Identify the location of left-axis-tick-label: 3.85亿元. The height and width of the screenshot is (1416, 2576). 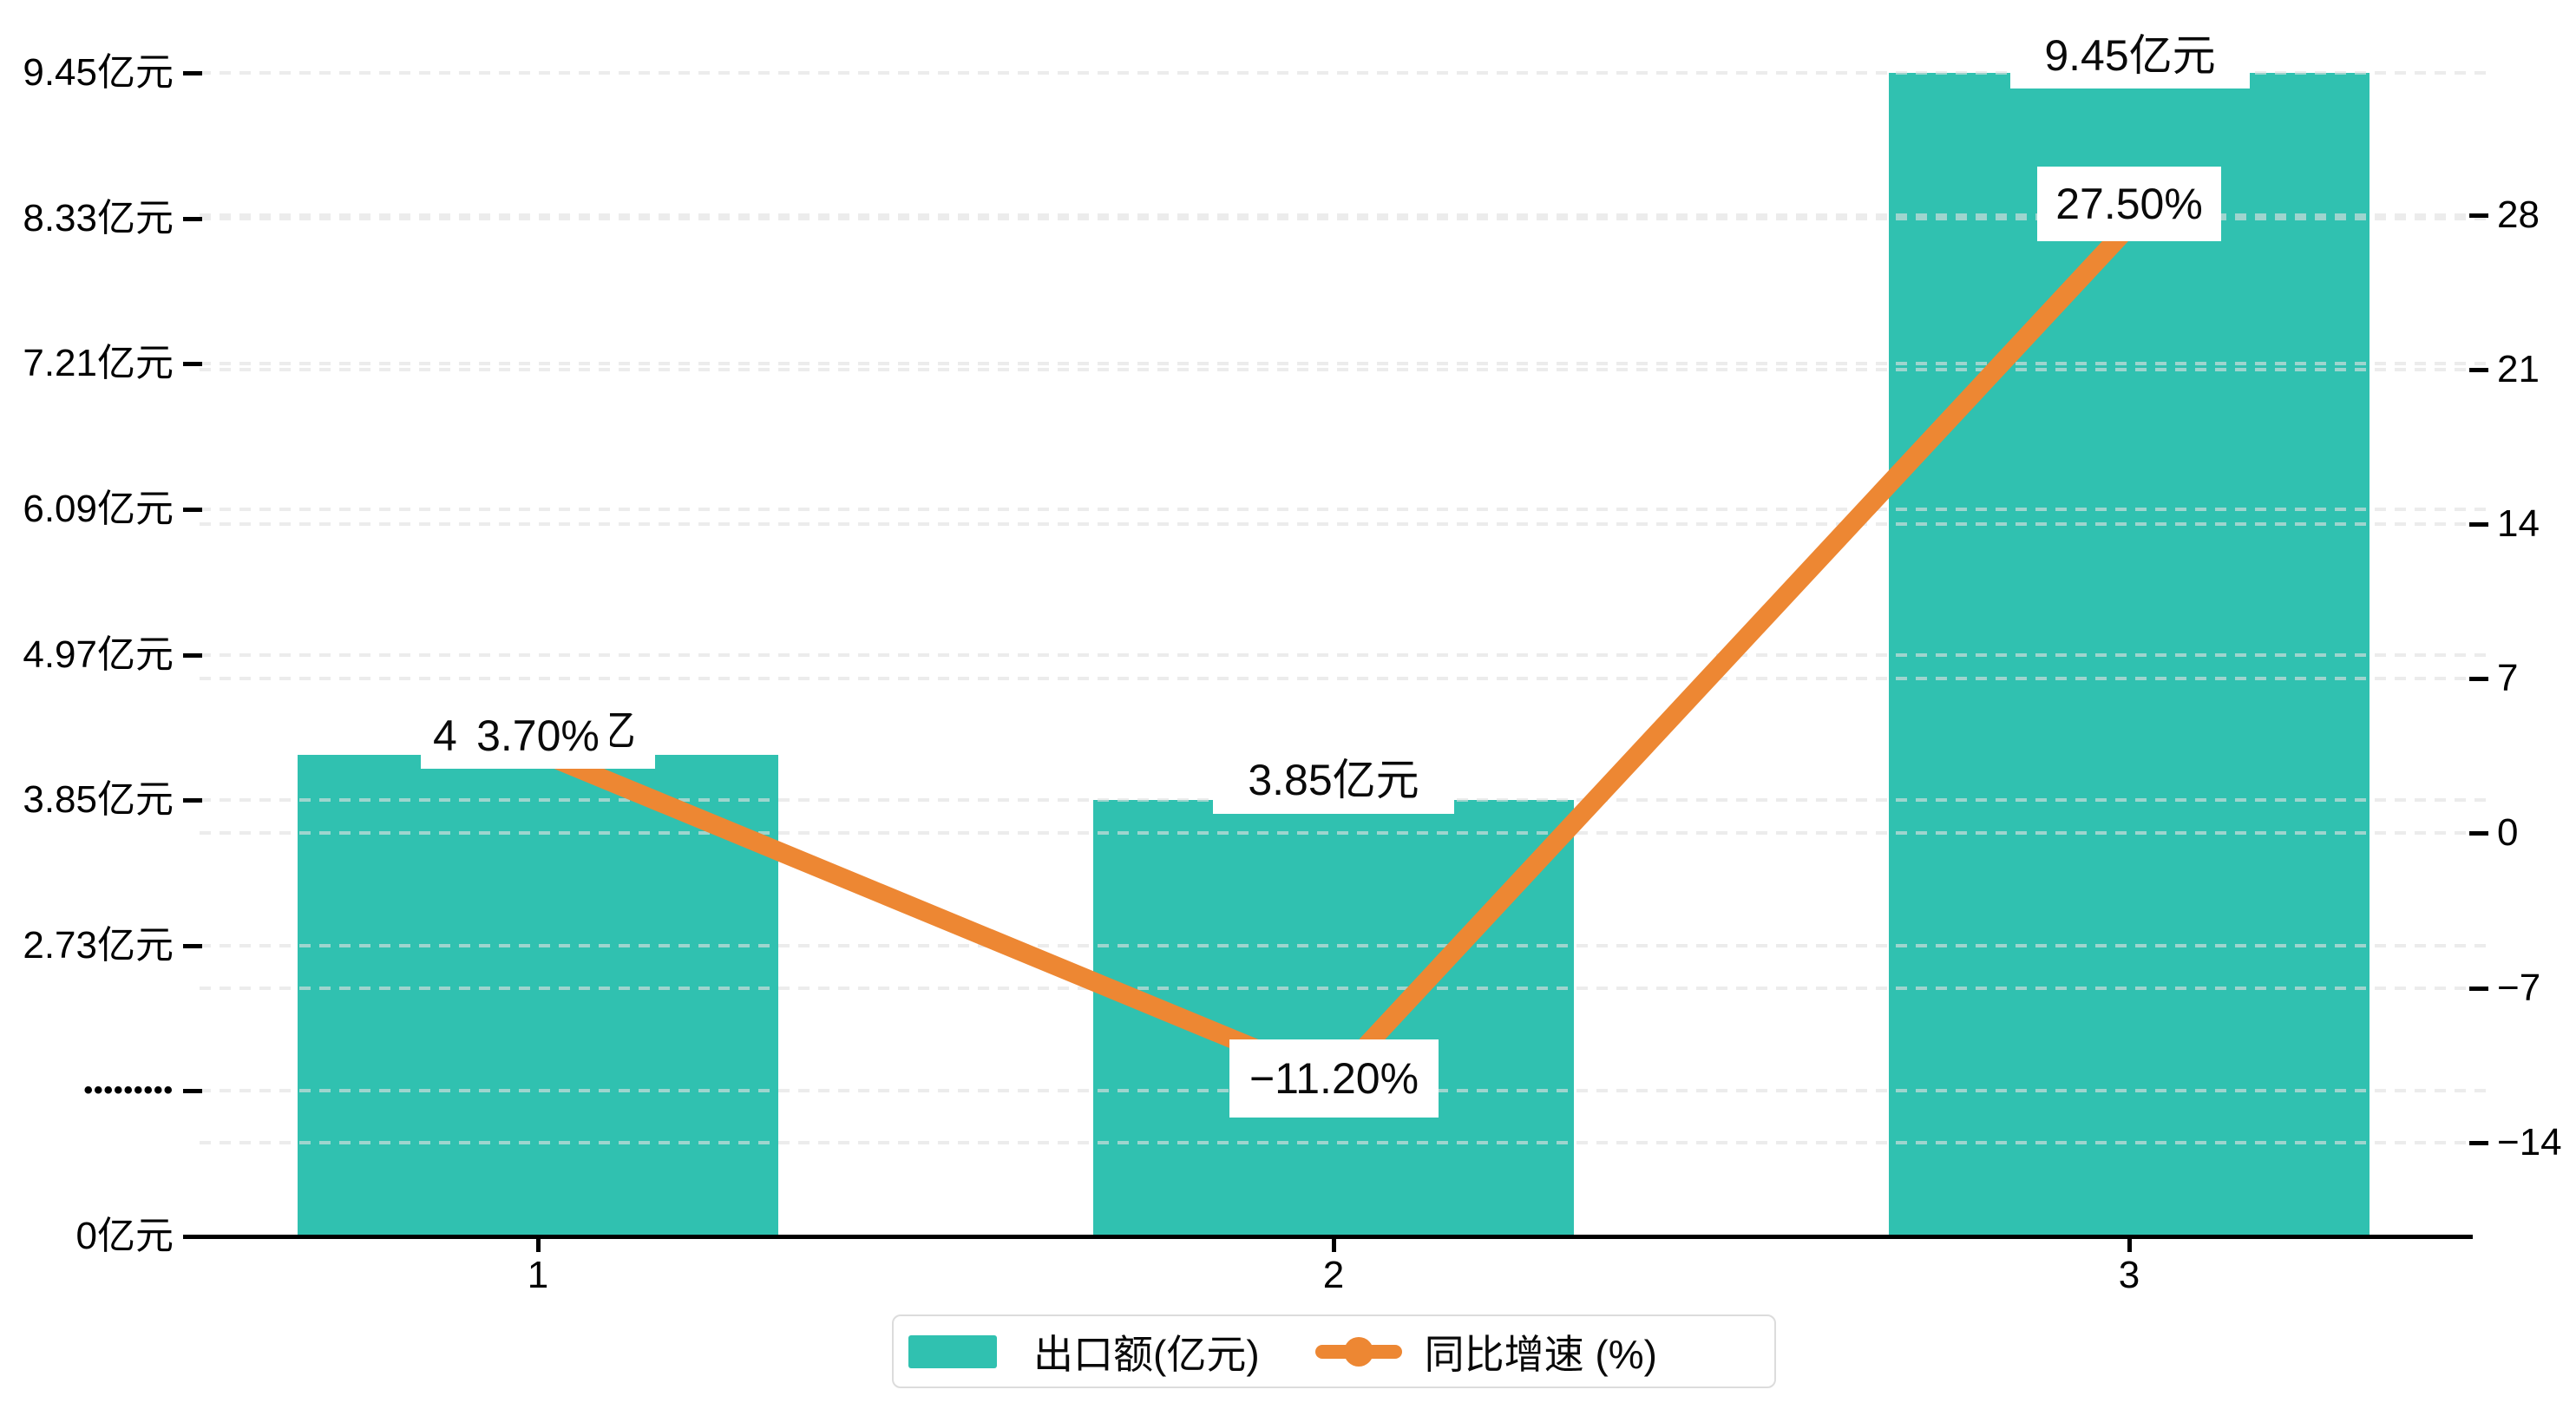
(98, 800).